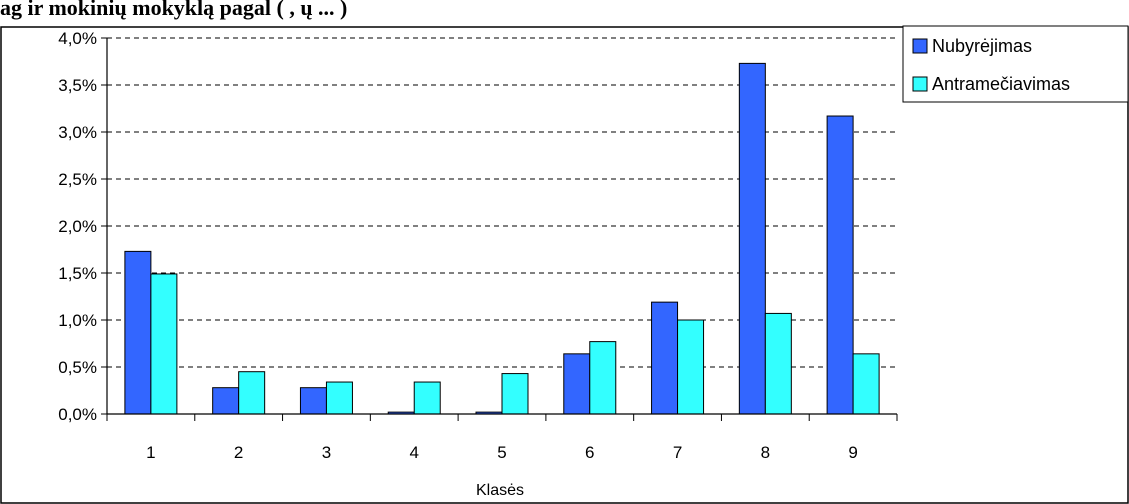 This screenshot has height=504, width=1129. Describe the element at coordinates (77, 414) in the screenshot. I see `y-tick-label: 0,0%` at that location.